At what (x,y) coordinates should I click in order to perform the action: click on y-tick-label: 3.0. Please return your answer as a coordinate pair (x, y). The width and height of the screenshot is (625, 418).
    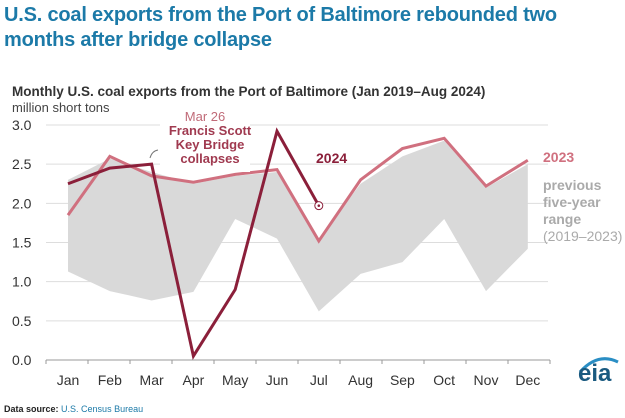
    Looking at the image, I should click on (22, 125).